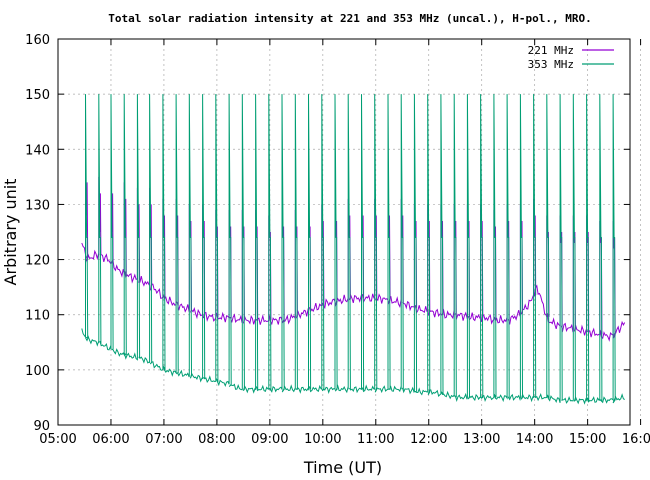 This screenshot has height=480, width=650. What do you see at coordinates (375, 439) in the screenshot?
I see `x-tick-label: 11:00` at bounding box center [375, 439].